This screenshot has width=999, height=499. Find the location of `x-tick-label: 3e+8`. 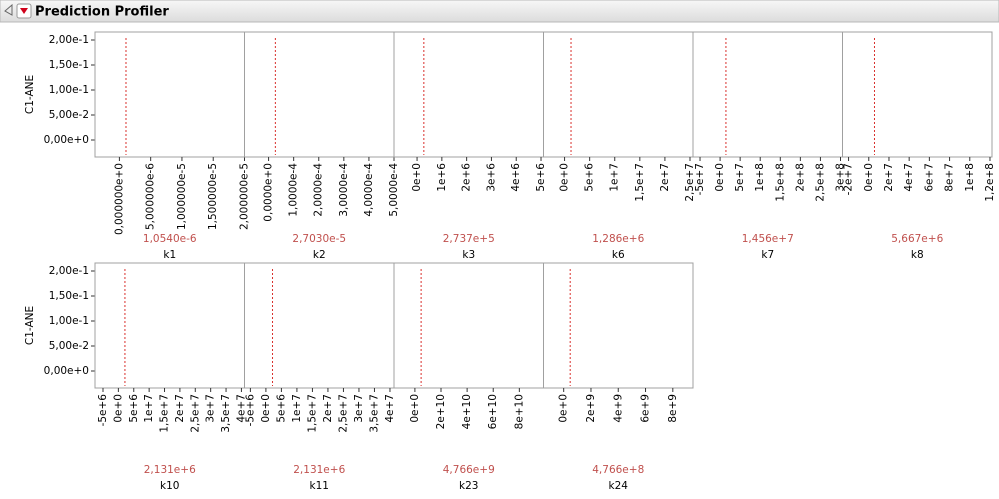

x-tick-label: 3e+8 is located at coordinates (840, 177).